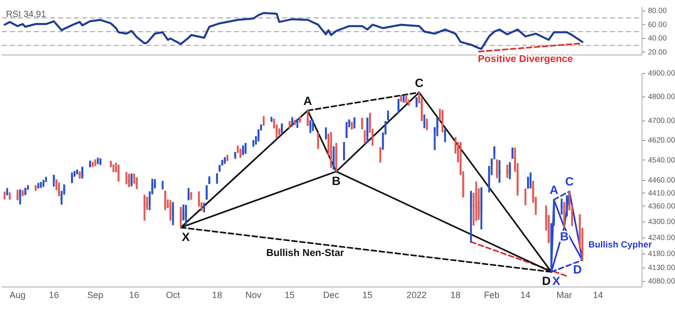  What do you see at coordinates (253, 295) in the screenshot?
I see `x-tick-label: Nov` at bounding box center [253, 295].